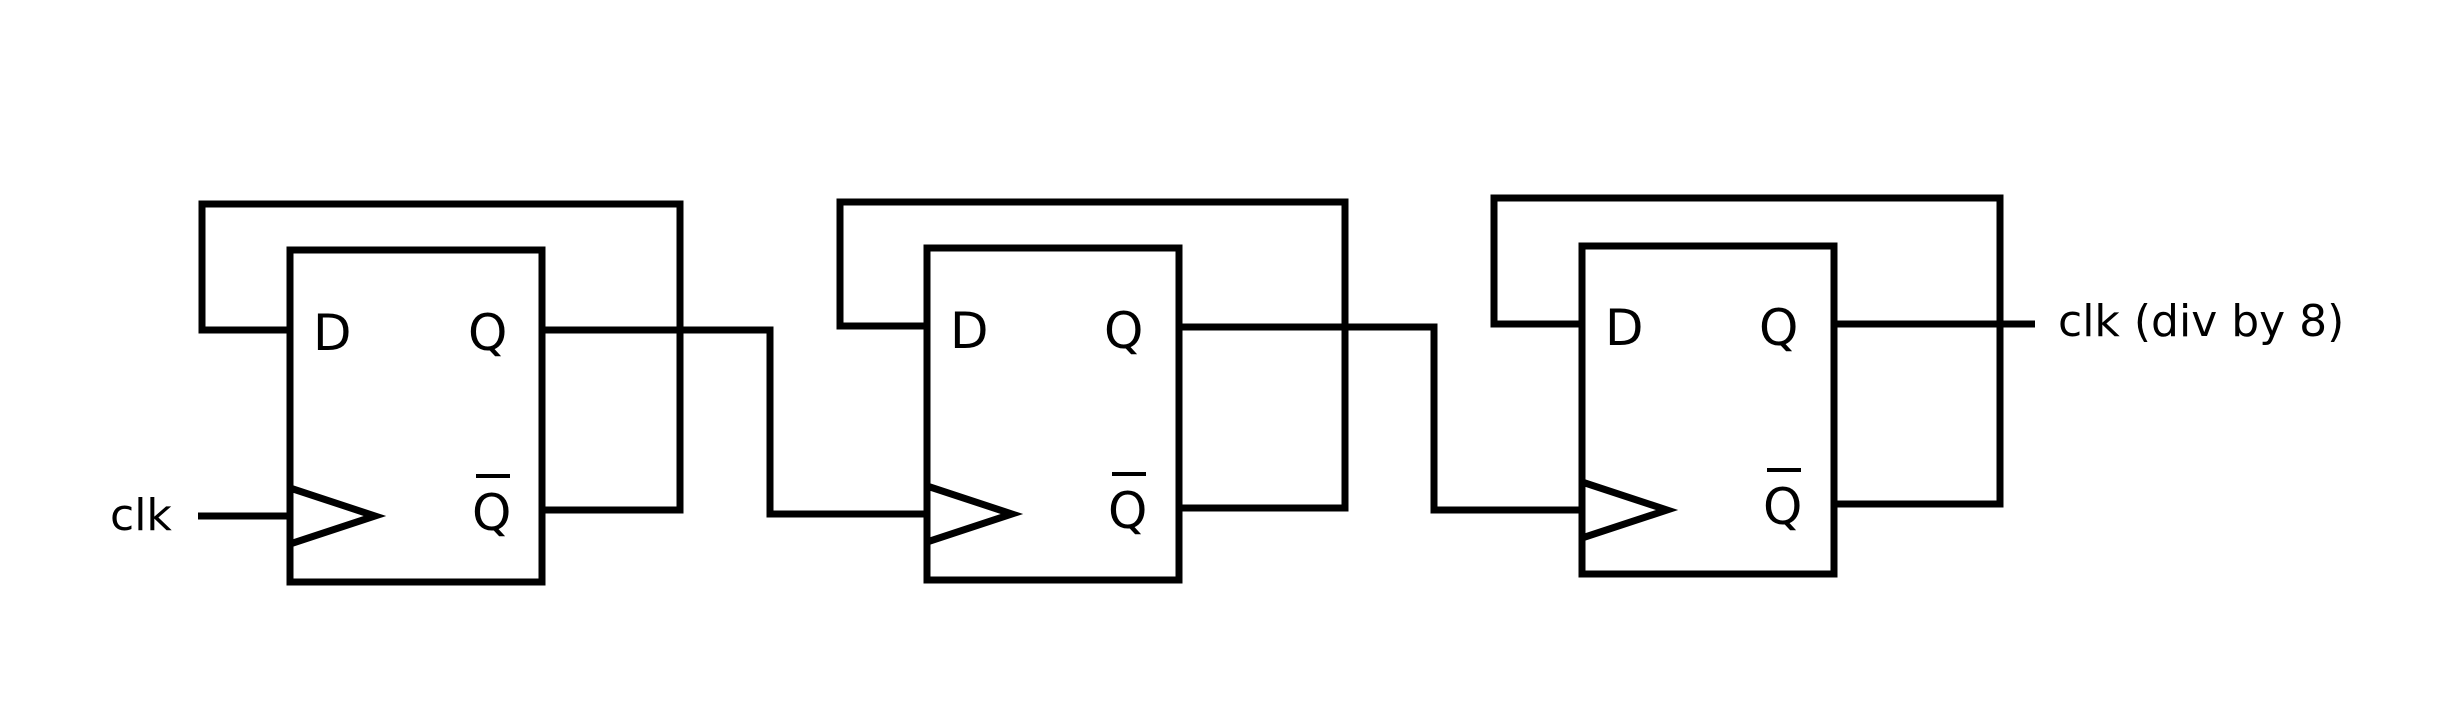  What do you see at coordinates (969, 331) in the screenshot?
I see `flip-flop-2-d-label: D` at bounding box center [969, 331].